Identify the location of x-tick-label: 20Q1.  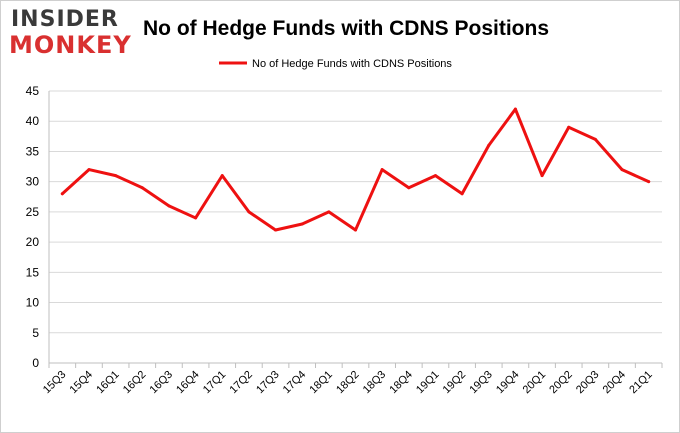
(535, 383).